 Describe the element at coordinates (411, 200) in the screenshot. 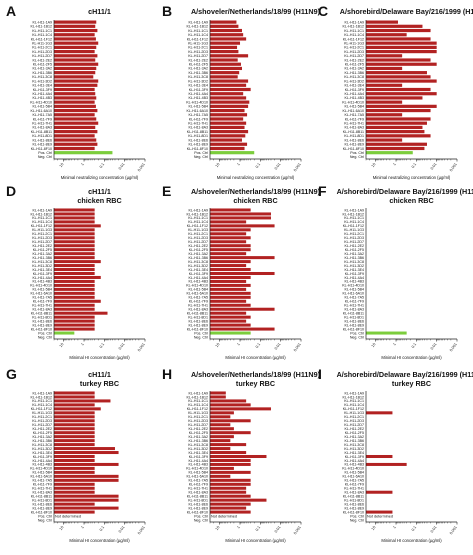

I see `panel-subtitle: chicken RBC` at that location.